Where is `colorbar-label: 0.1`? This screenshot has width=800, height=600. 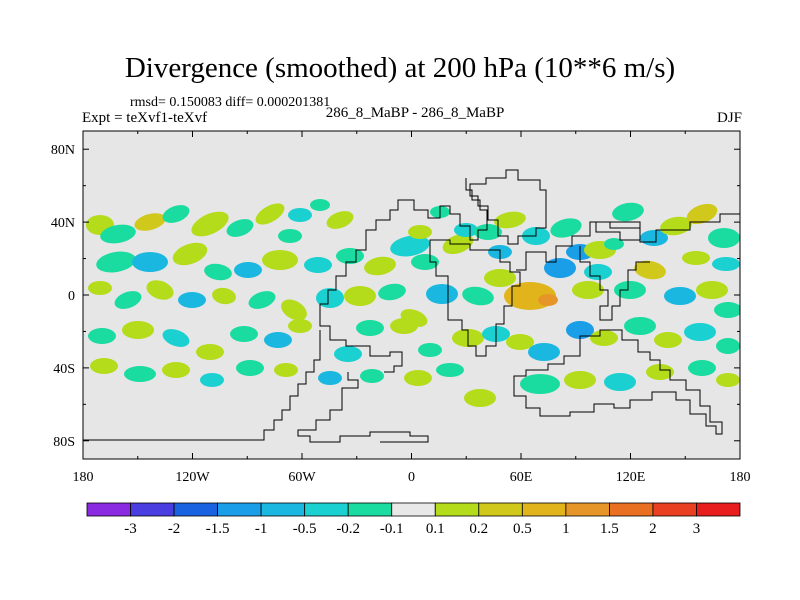
colorbar-label: 0.1 is located at coordinates (435, 529).